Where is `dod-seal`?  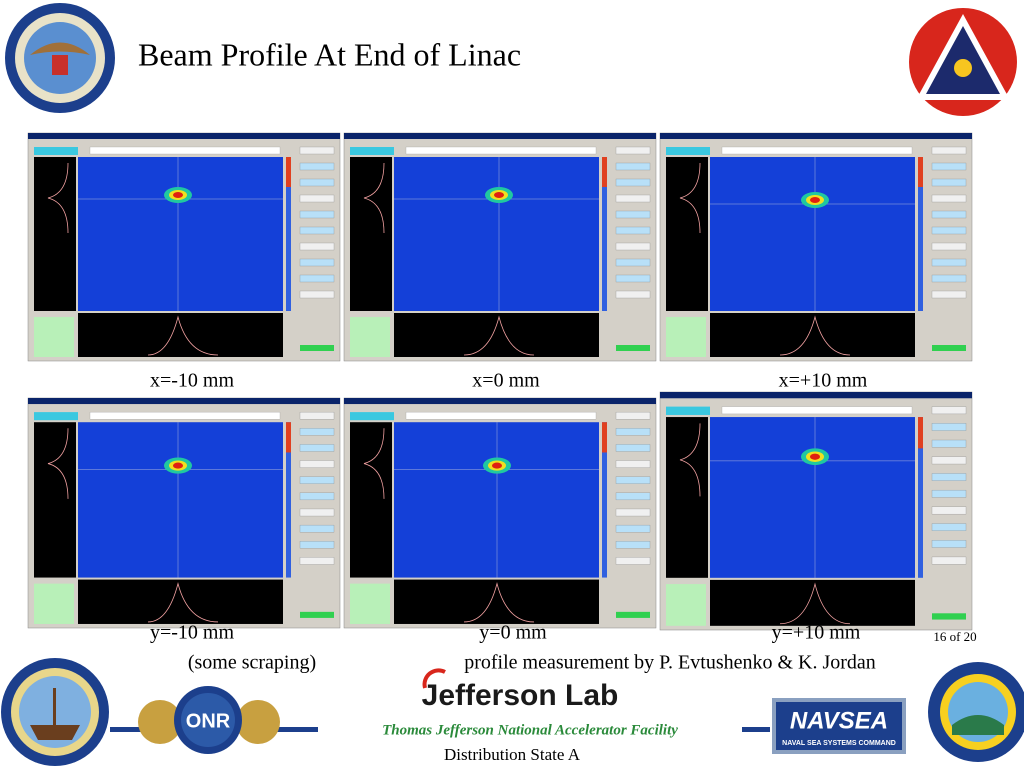
dod-seal is located at coordinates (60, 58).